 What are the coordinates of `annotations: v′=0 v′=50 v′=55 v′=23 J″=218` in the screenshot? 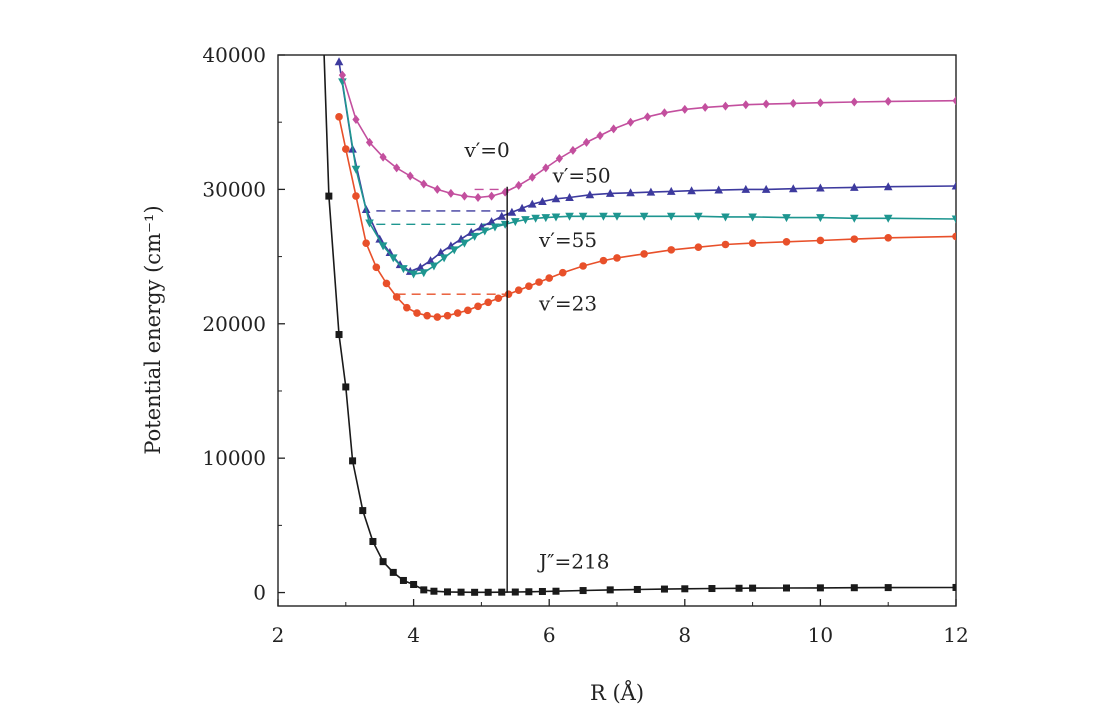 It's located at (536, 355).